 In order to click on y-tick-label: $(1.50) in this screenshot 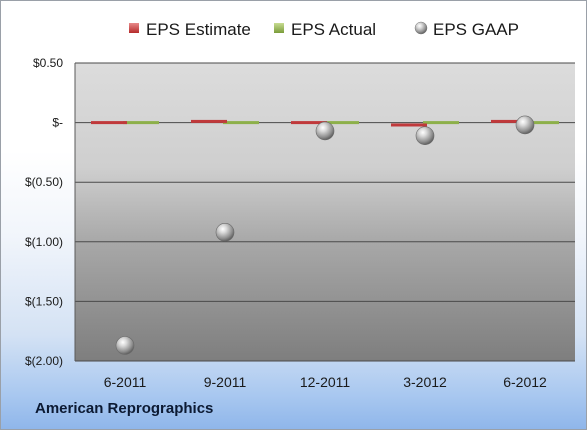, I will do `click(44, 301)`.